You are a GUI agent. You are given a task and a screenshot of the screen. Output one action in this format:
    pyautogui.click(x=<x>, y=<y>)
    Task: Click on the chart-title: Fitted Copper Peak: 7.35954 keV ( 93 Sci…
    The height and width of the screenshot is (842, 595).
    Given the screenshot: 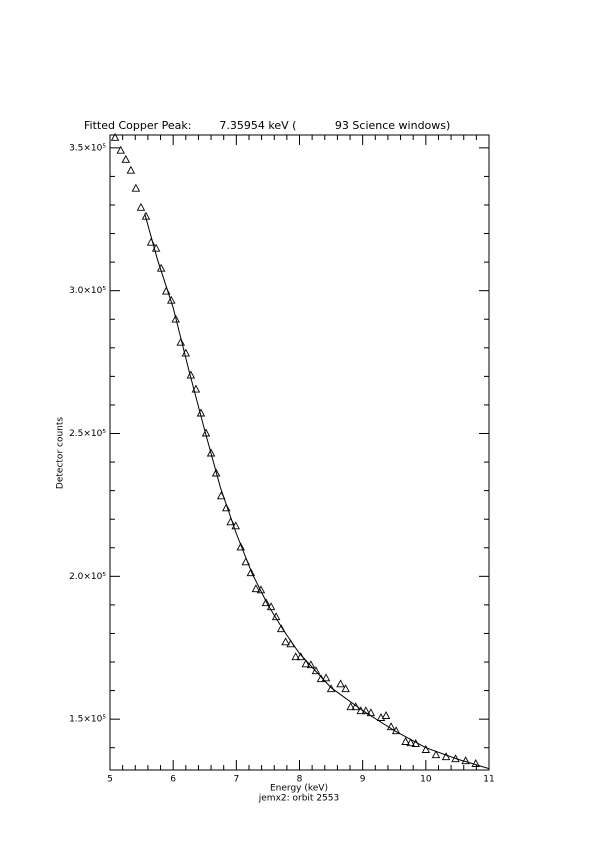 What is the action you would take?
    pyautogui.click(x=267, y=125)
    